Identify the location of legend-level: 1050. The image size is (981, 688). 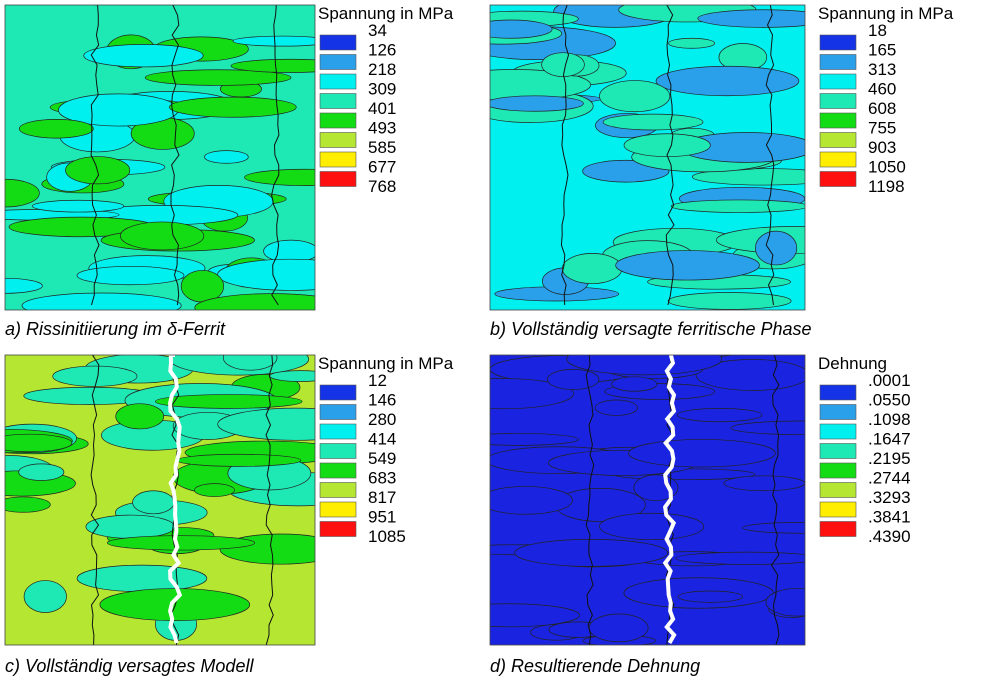
(887, 167).